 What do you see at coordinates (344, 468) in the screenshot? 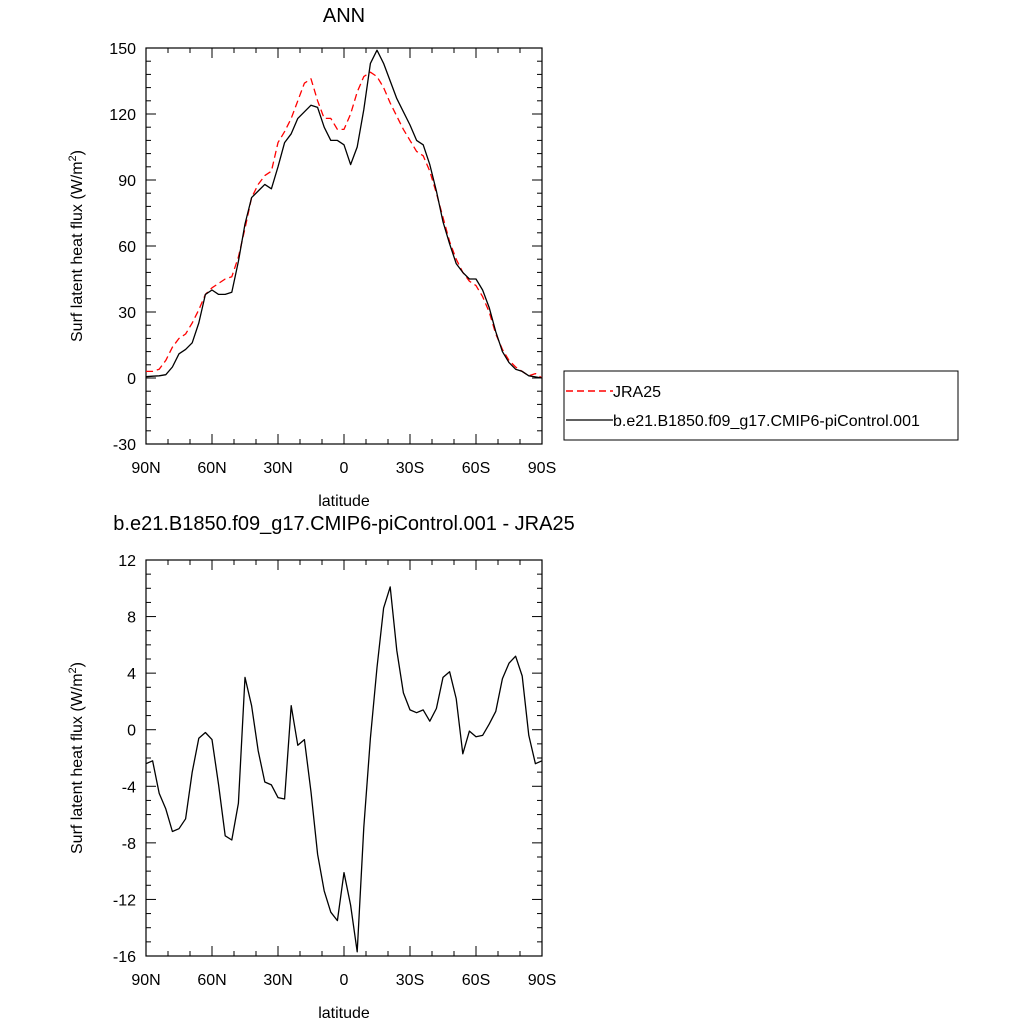
I see `top-x-tick-label: 0` at bounding box center [344, 468].